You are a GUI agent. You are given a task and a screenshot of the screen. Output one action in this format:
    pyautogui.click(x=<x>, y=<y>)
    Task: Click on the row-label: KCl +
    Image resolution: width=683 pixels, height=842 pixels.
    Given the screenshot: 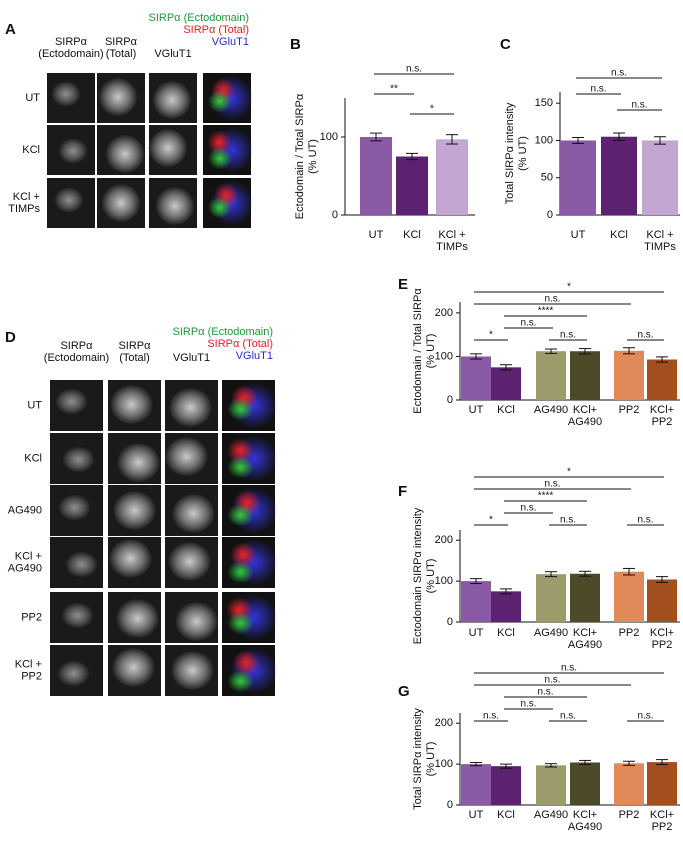 What is the action you would take?
    pyautogui.click(x=28, y=556)
    